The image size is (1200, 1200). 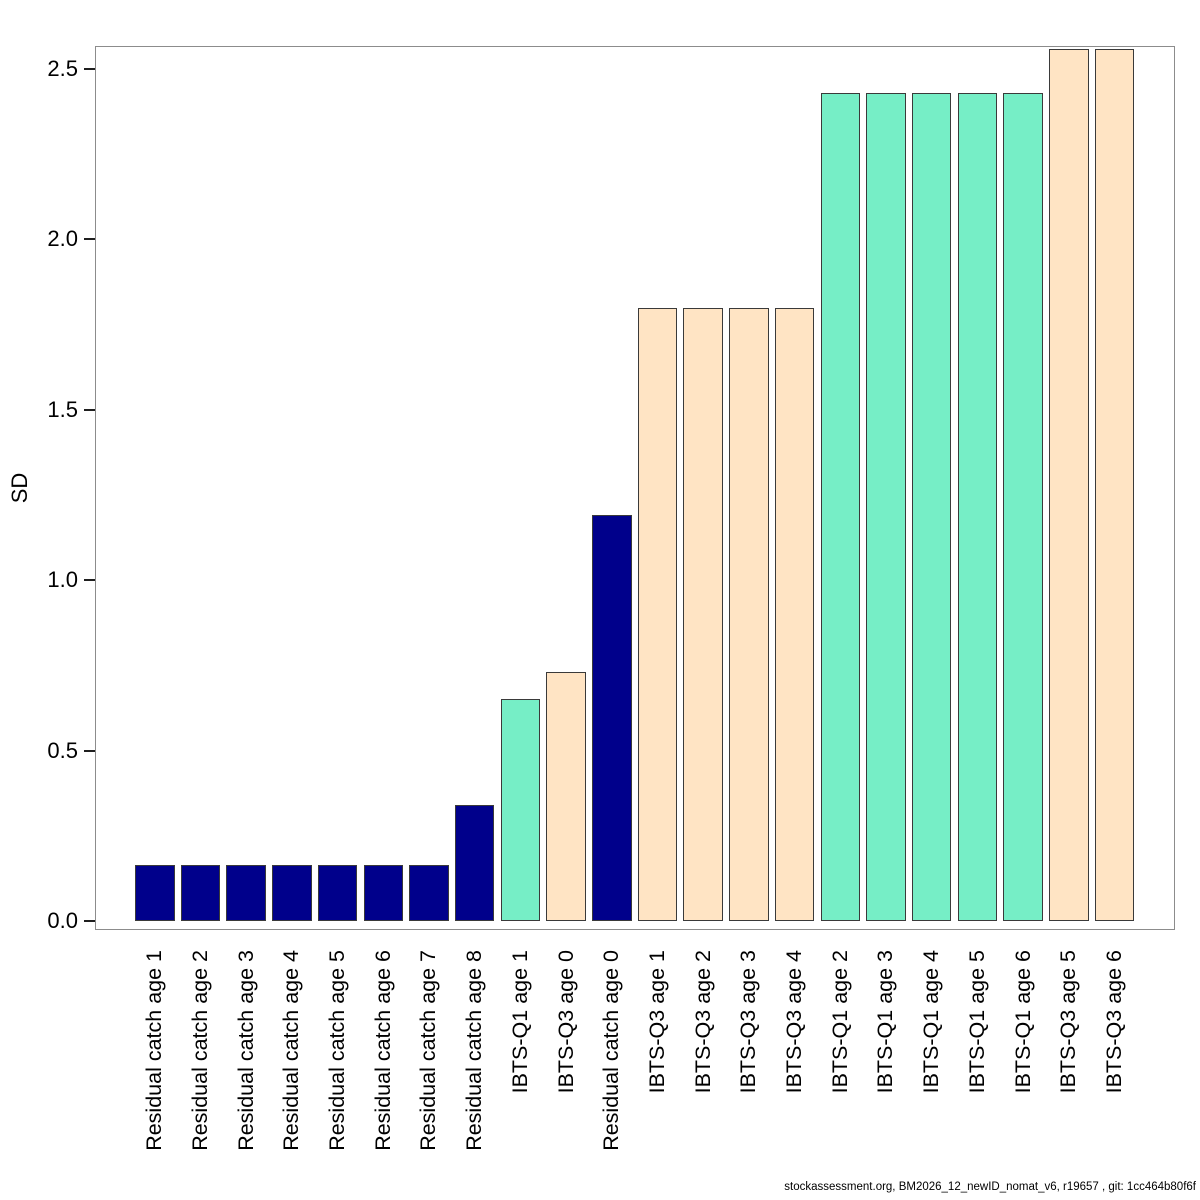 I want to click on x-axis-label: IBTS-Q3 age 2, so click(x=702, y=1022).